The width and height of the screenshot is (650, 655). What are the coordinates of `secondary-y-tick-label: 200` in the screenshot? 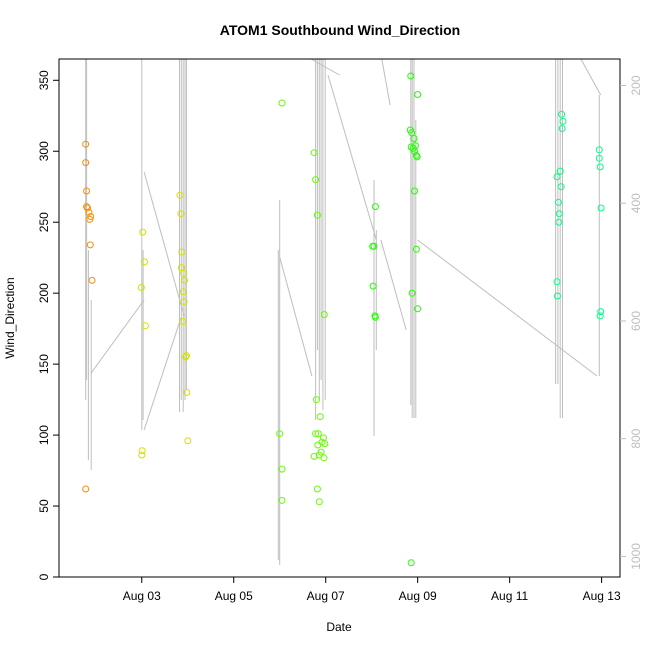 It's located at (636, 85).